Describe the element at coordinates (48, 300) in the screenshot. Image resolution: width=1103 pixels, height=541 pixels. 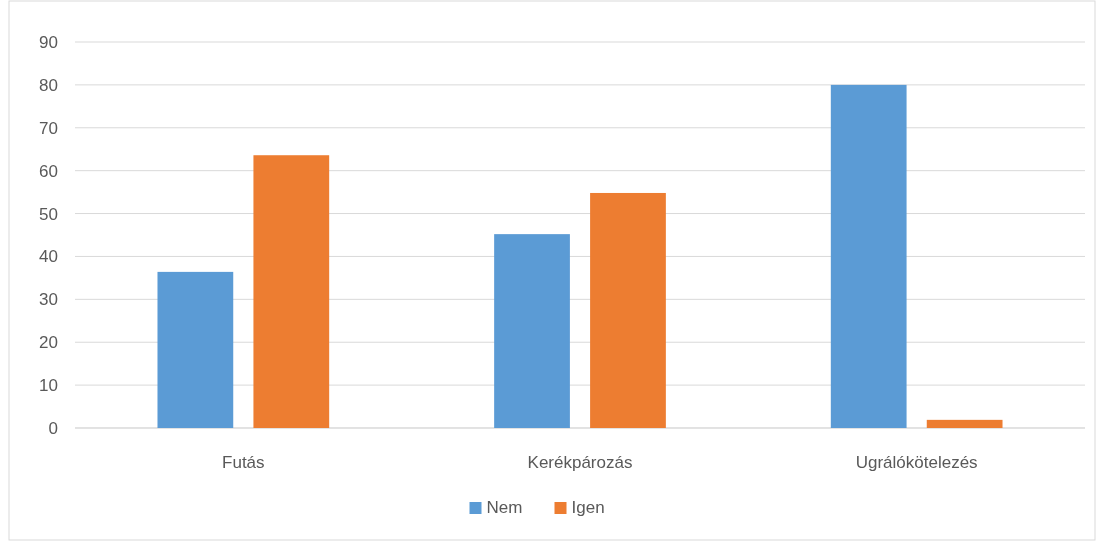
I see `y-tick-label: 30` at that location.